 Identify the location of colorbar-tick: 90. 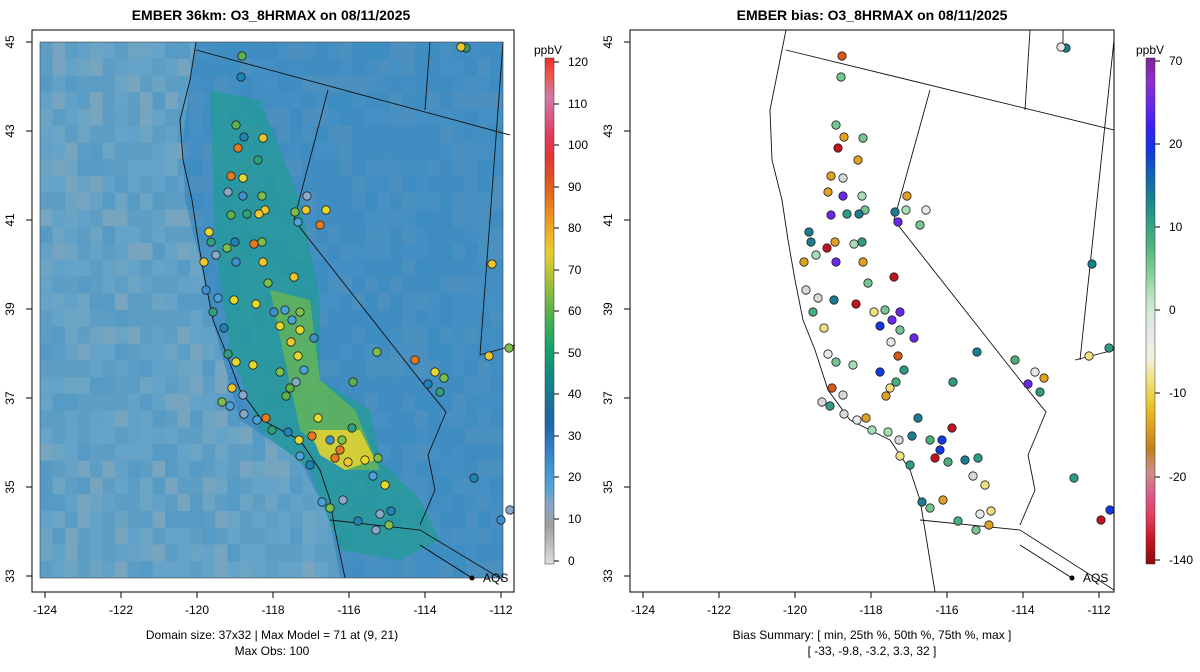
(568, 187).